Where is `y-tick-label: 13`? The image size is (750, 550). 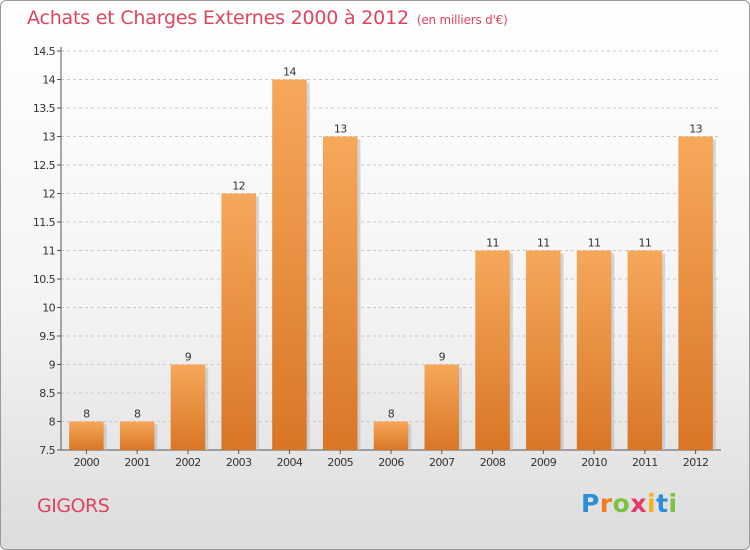
y-tick-label: 13 is located at coordinates (48, 137).